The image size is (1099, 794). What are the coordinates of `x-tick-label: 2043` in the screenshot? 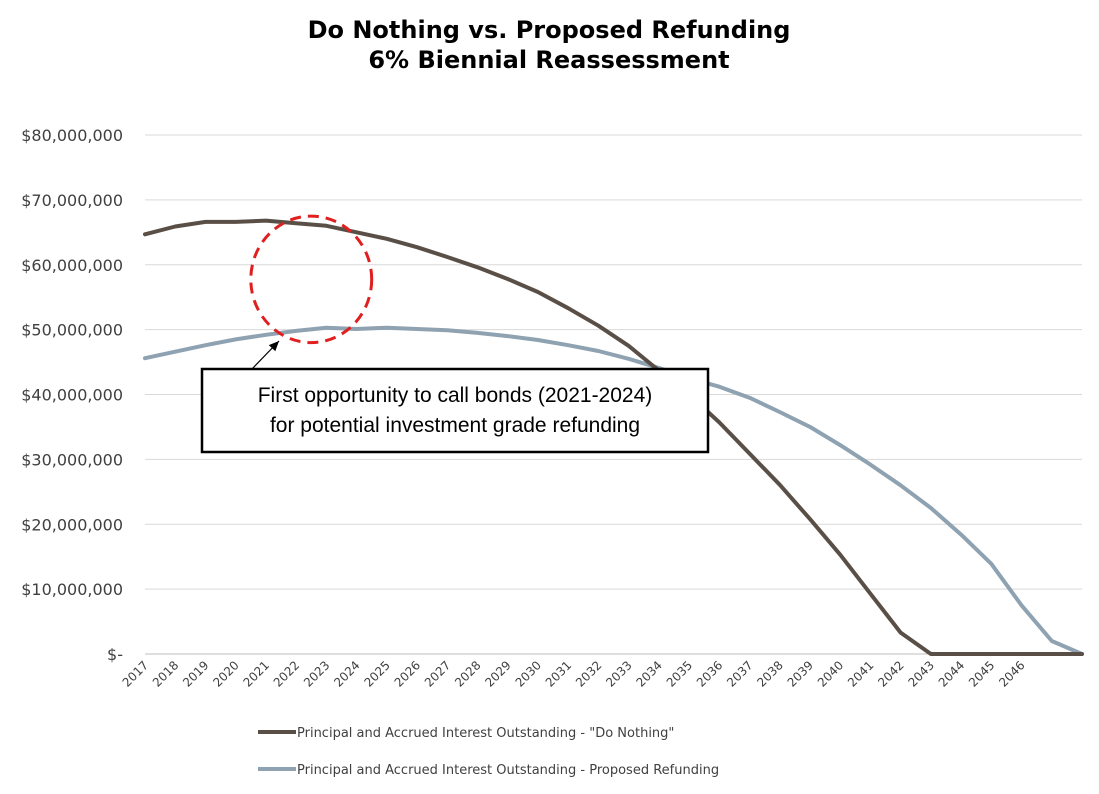 It's located at (920, 673).